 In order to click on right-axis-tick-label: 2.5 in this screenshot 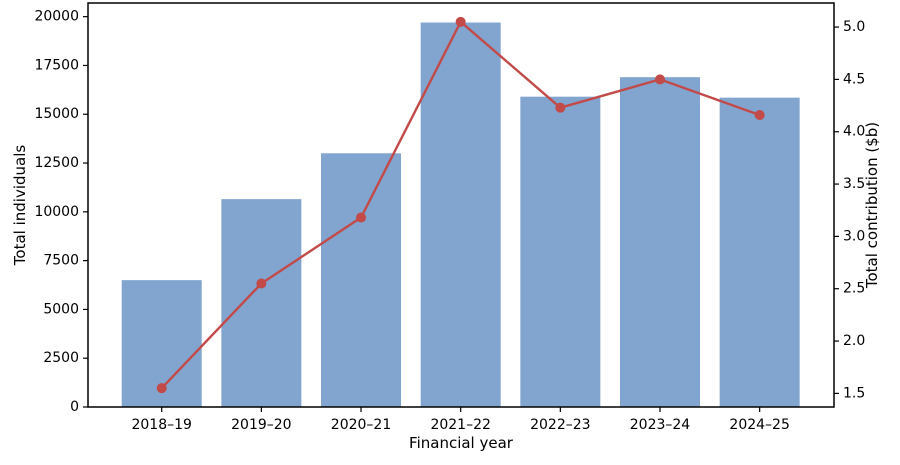, I will do `click(854, 289)`.